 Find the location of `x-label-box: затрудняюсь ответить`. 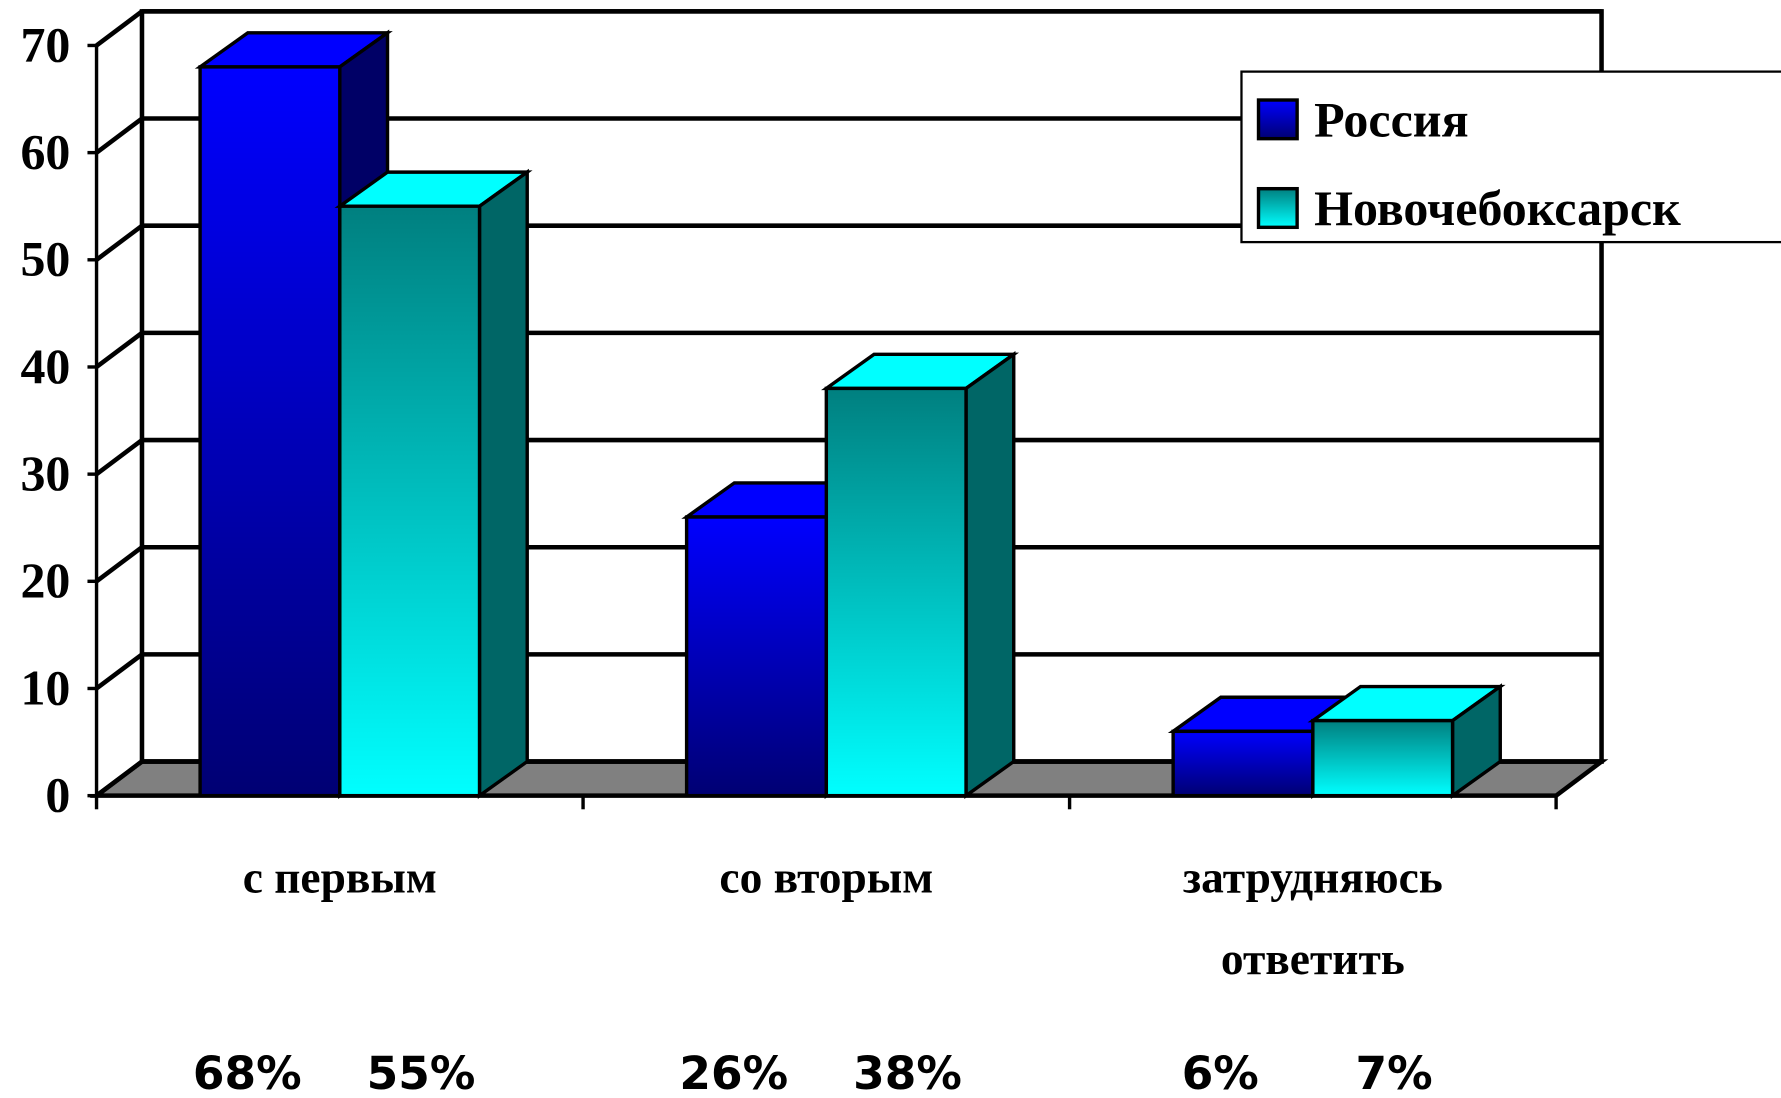

x-label-box: затрудняюсь ответить is located at coordinates (1312, 918).